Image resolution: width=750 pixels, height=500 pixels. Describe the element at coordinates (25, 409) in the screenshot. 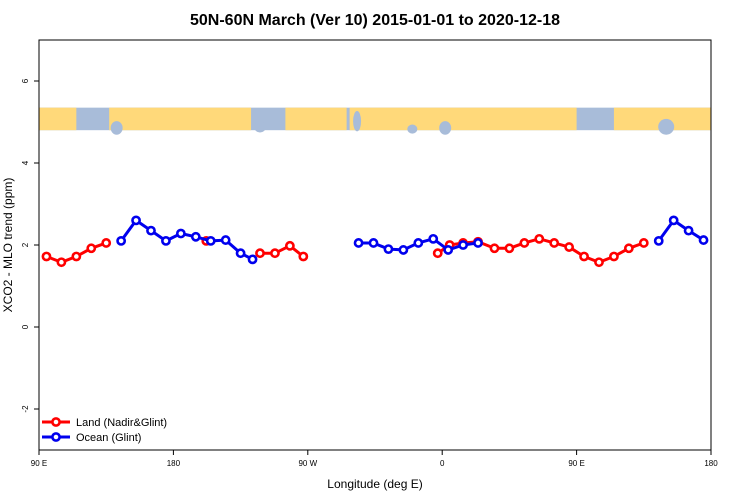

I see `y-tick-label: -2` at that location.